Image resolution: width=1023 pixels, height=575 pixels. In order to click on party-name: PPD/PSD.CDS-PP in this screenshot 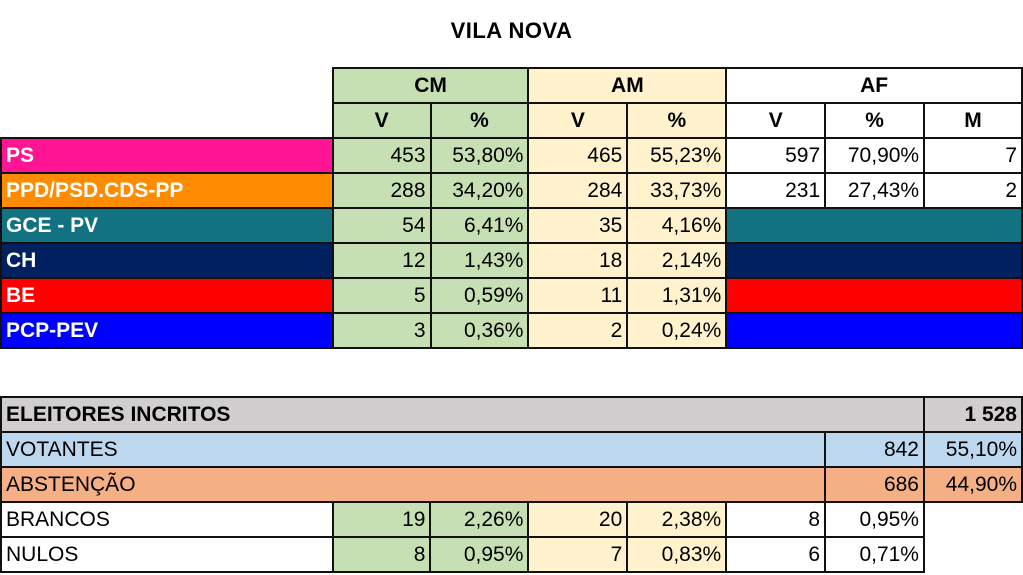, I will do `click(167, 190)`.